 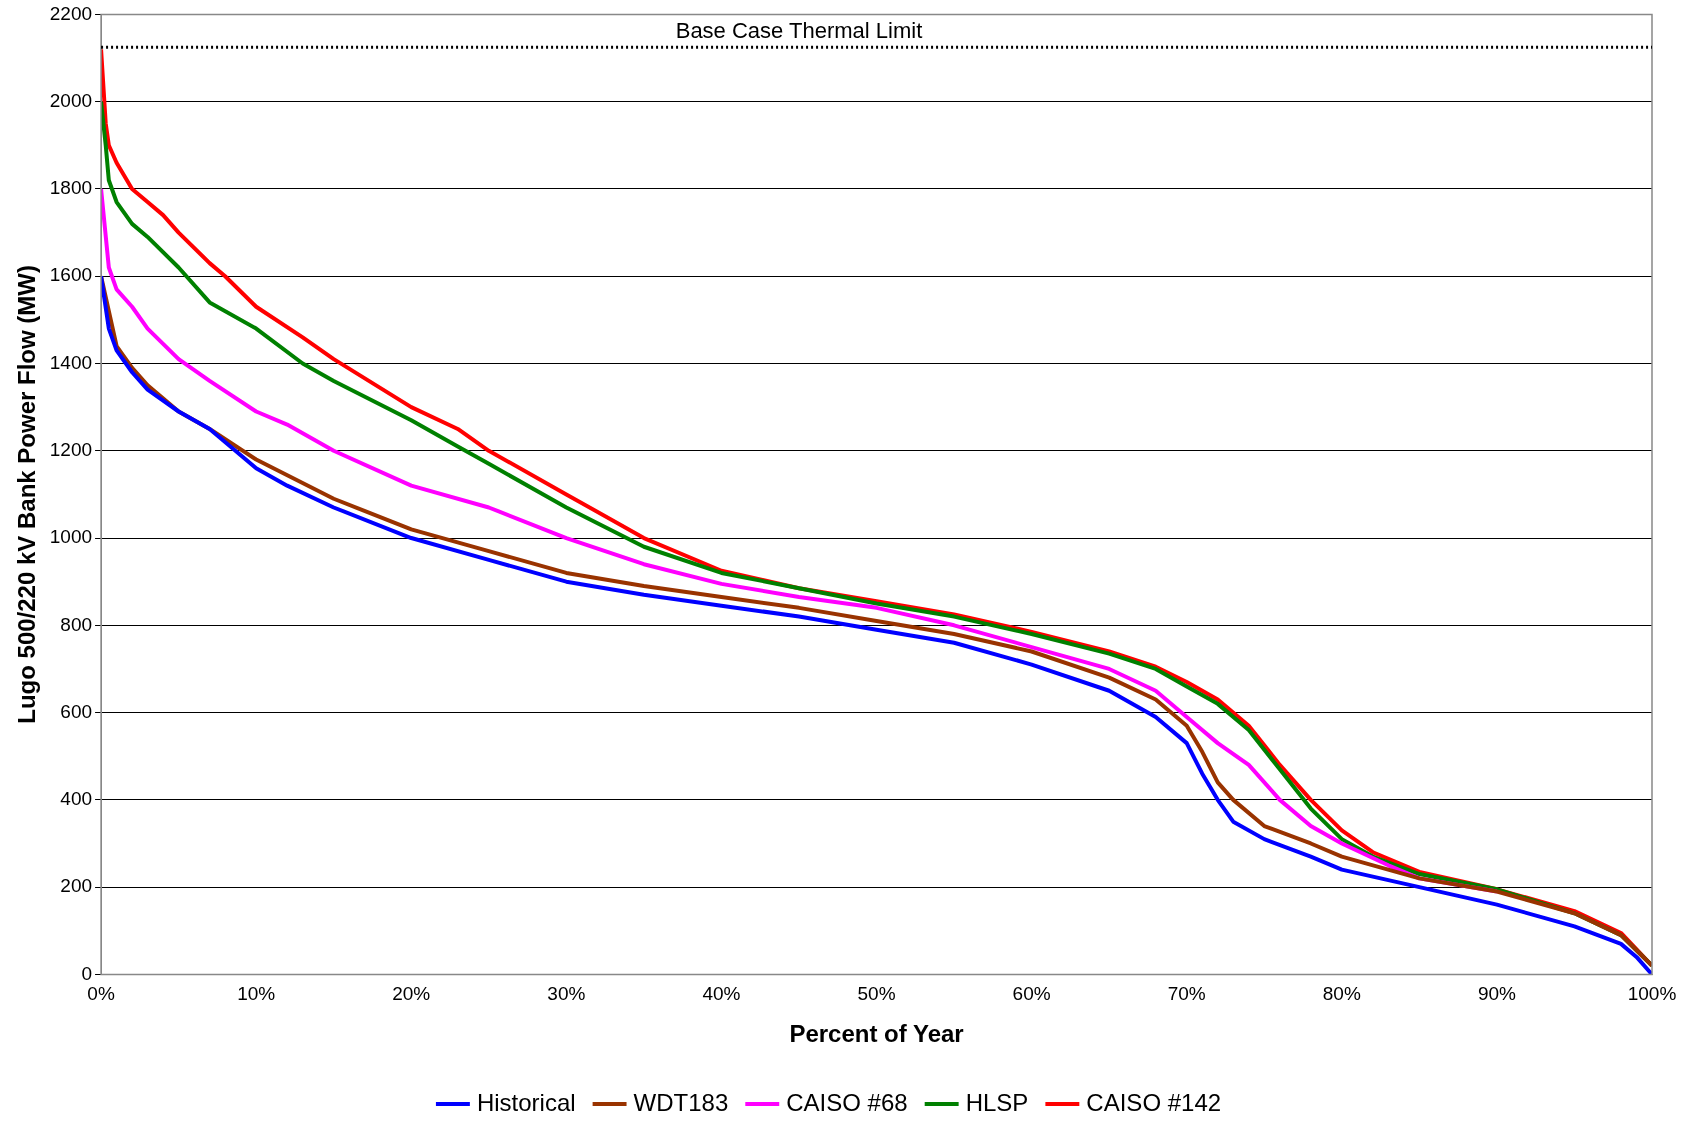 What do you see at coordinates (71, 13) in the screenshot?
I see `y-tick-label: 2200` at bounding box center [71, 13].